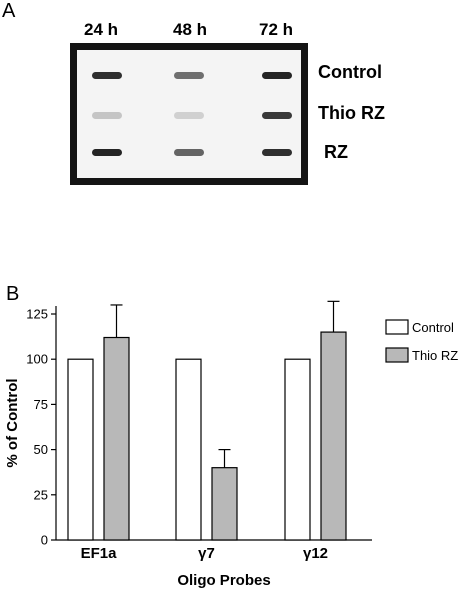 The width and height of the screenshot is (474, 594). Describe the element at coordinates (351, 113) in the screenshot. I see `row-label-thio-rz: Thio RZ` at that location.